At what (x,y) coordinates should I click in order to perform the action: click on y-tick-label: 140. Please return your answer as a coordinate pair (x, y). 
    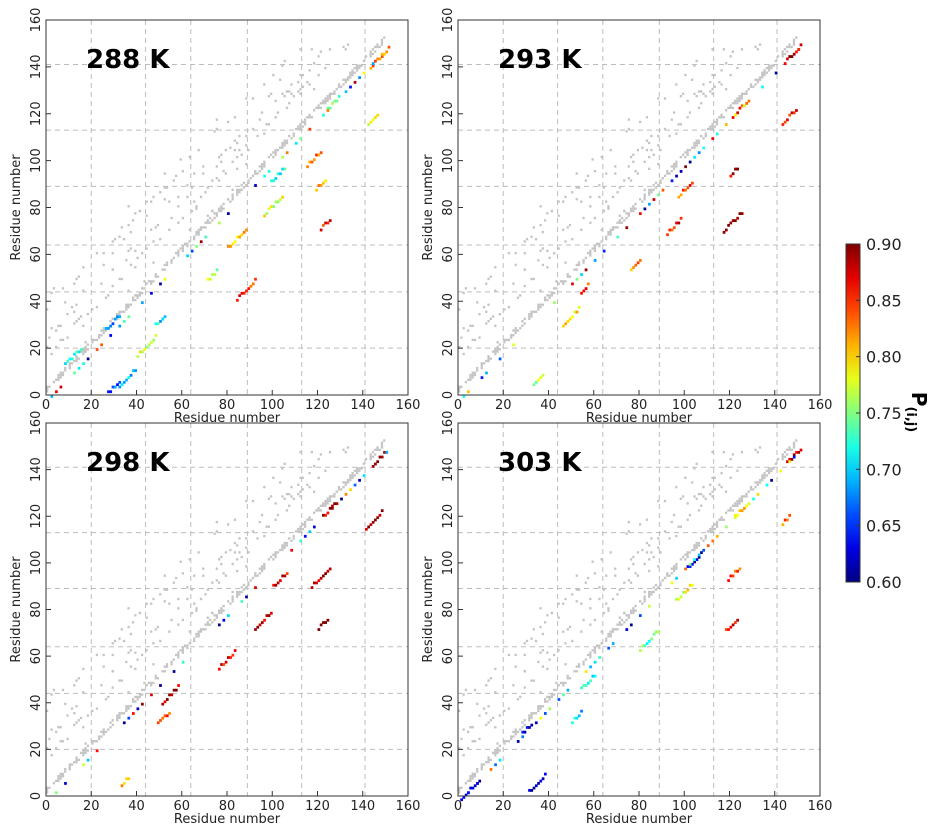
    Looking at the image, I should click on (448, 469).